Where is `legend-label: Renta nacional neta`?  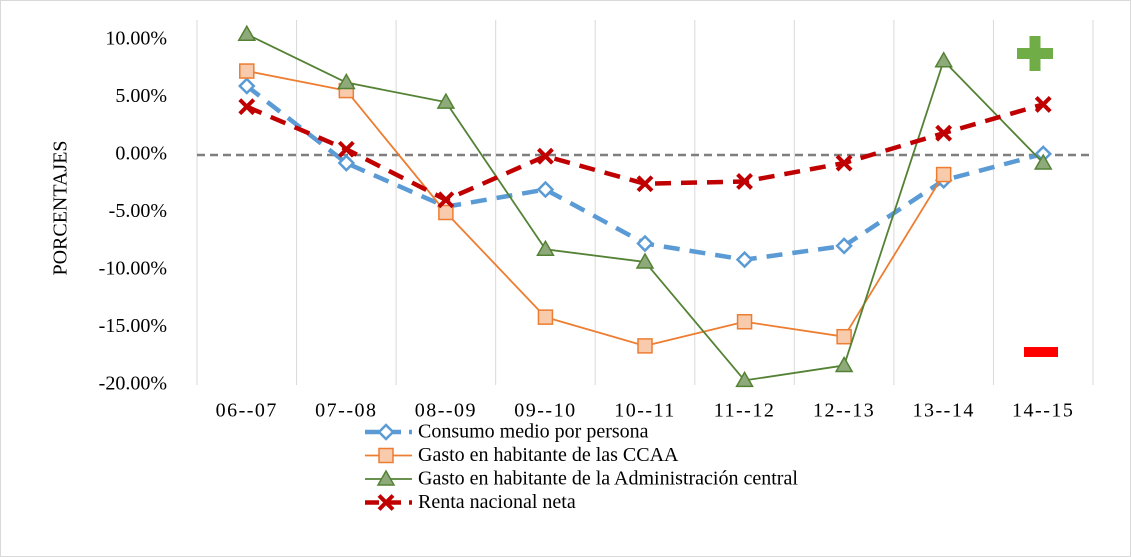 legend-label: Renta nacional neta is located at coordinates (497, 502).